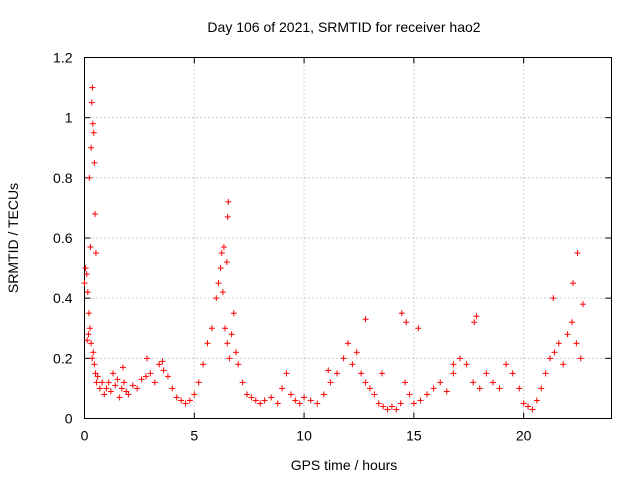 The width and height of the screenshot is (640, 480). What do you see at coordinates (304, 436) in the screenshot?
I see `x-tick-label: 10` at bounding box center [304, 436].